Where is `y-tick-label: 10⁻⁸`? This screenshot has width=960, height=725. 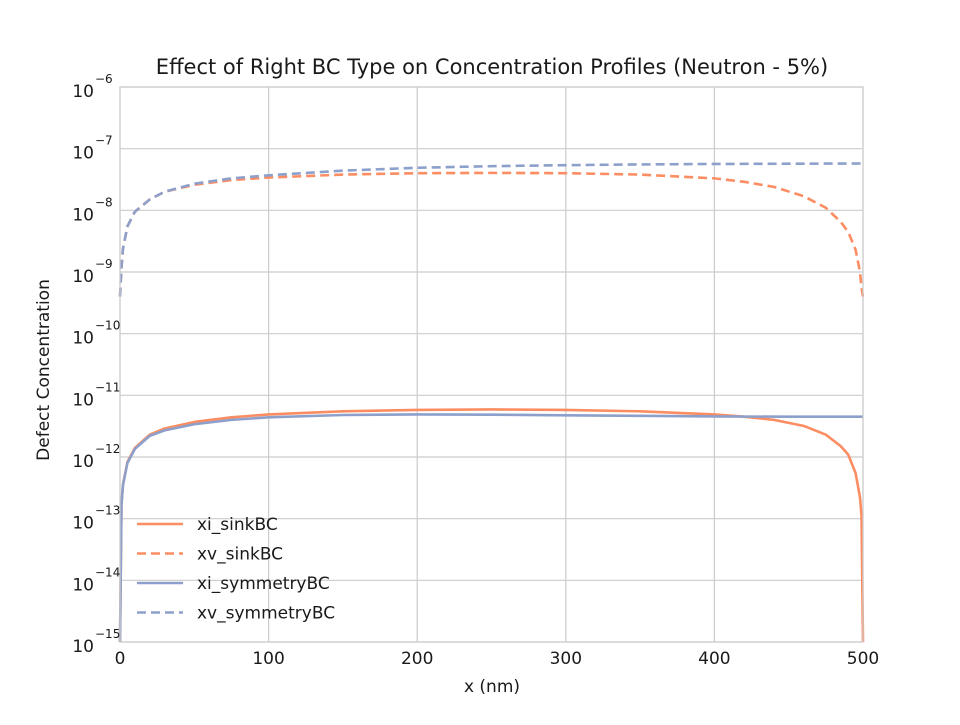 y-tick-label: 10⁻⁸ is located at coordinates (92, 210).